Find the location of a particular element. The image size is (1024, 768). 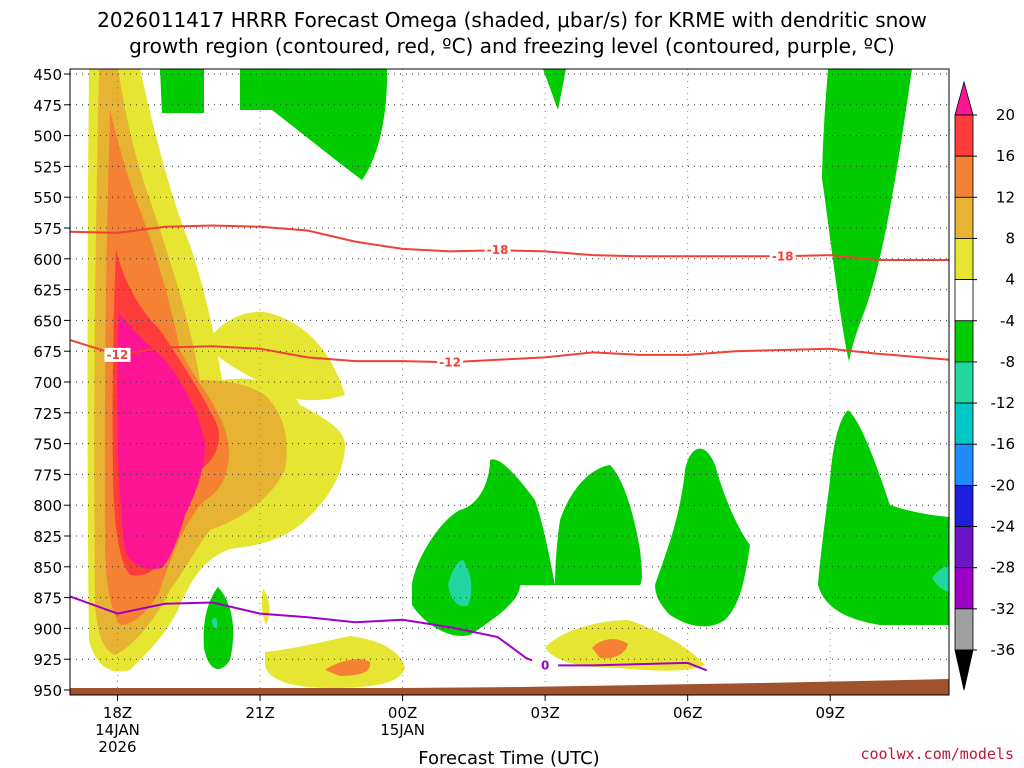

x-tick-label: 00Z is located at coordinates (402, 713).